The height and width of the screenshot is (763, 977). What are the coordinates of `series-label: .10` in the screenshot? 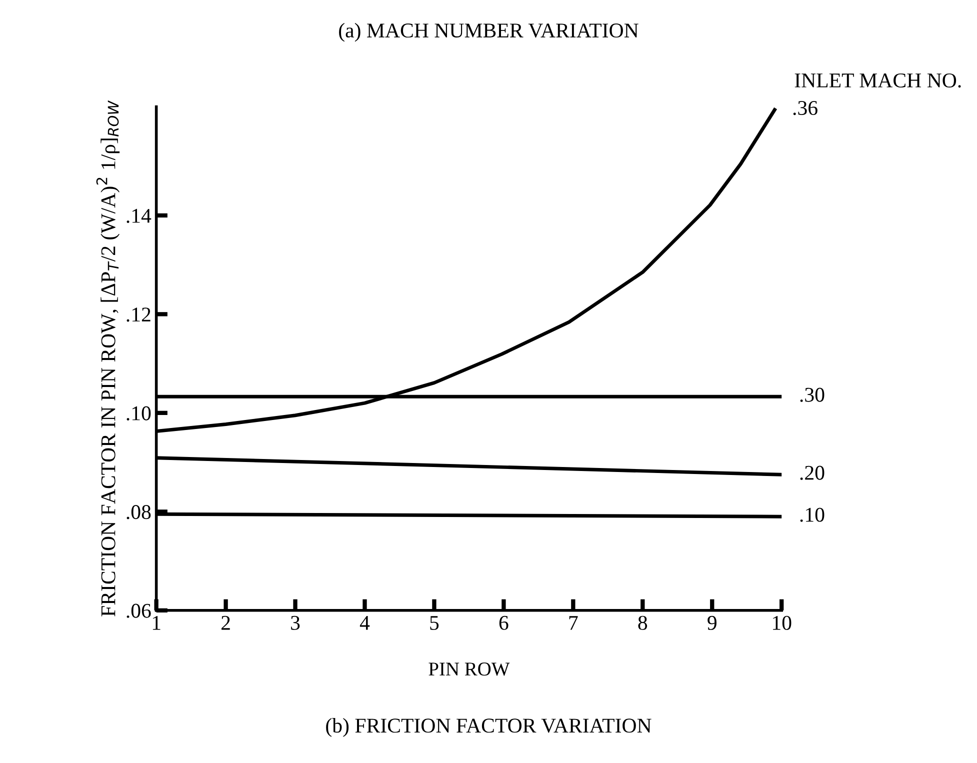 It's located at (812, 515).